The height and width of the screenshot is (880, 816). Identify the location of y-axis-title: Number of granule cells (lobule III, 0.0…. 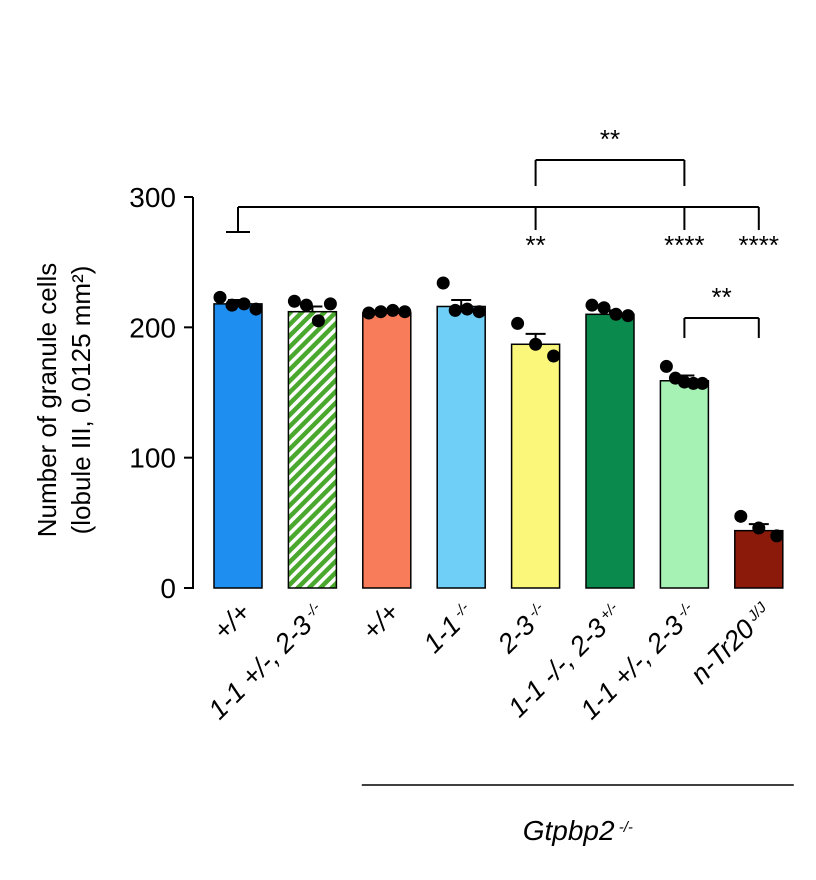
(64, 400).